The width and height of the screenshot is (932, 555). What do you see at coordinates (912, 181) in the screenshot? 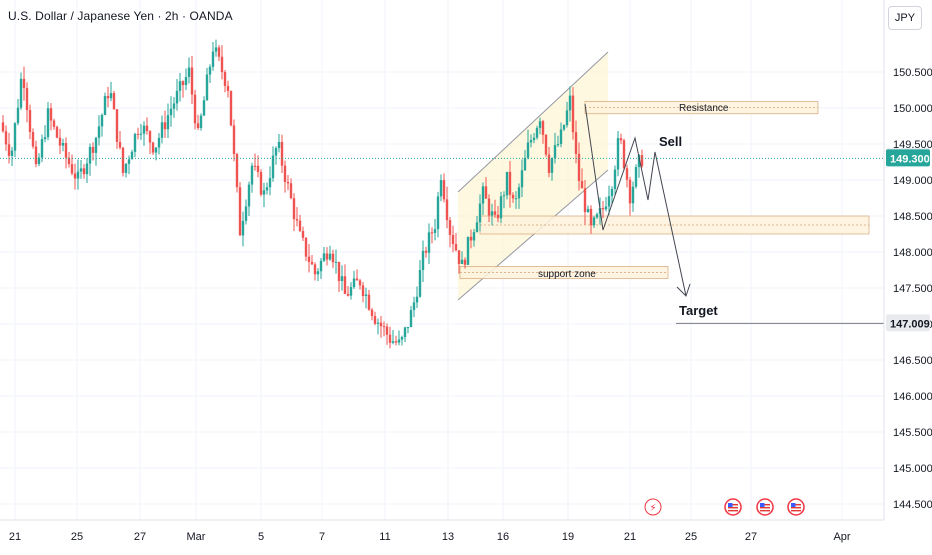
I see `y-tick-label: 149.000` at bounding box center [912, 181].